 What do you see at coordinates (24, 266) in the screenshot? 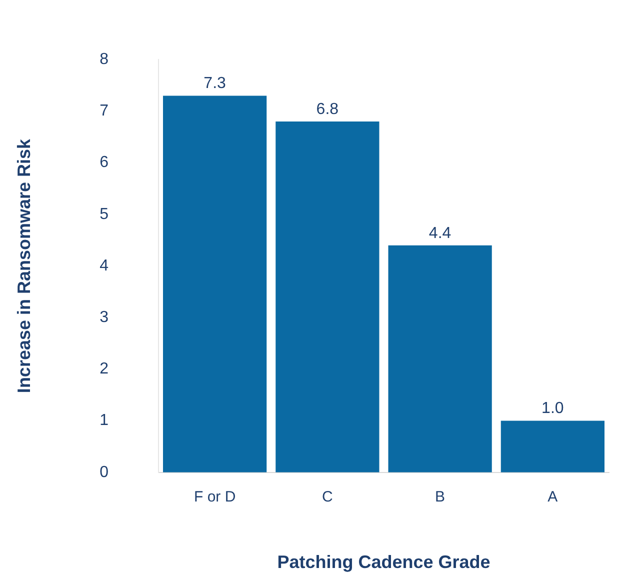
I see `y-axis-title: Increase in Ransomware Risk` at bounding box center [24, 266].